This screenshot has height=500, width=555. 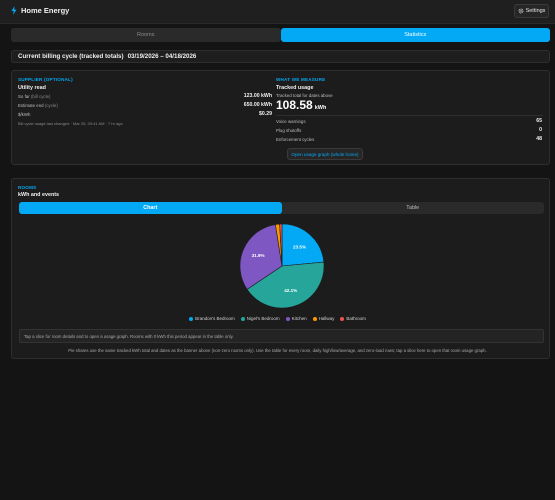 What do you see at coordinates (146, 35) in the screenshot?
I see `tab-rooms: Rooms` at bounding box center [146, 35].